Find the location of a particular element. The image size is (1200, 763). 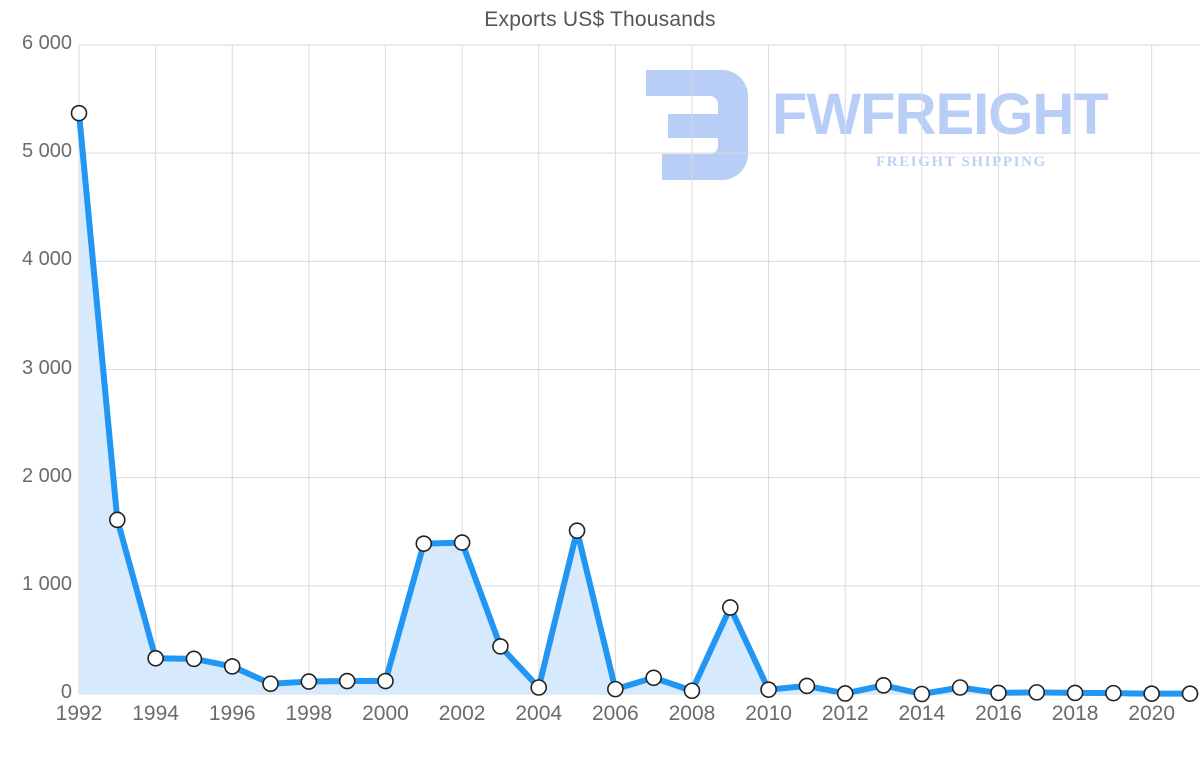

x-axis-tick-label: 2020 is located at coordinates (1152, 713).